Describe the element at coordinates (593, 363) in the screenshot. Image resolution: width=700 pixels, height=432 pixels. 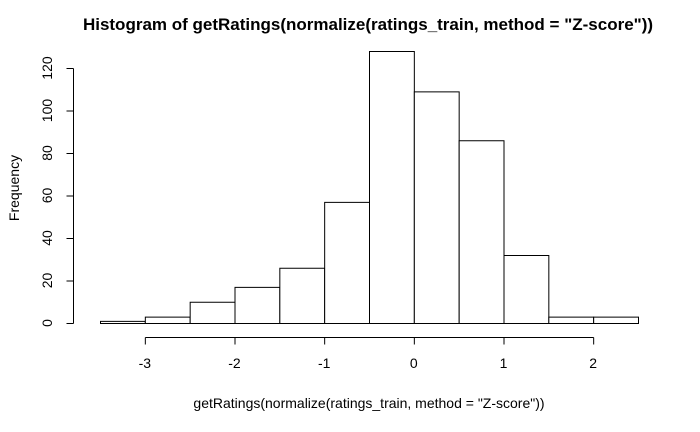
I see `x-tick-label: 2` at that location.